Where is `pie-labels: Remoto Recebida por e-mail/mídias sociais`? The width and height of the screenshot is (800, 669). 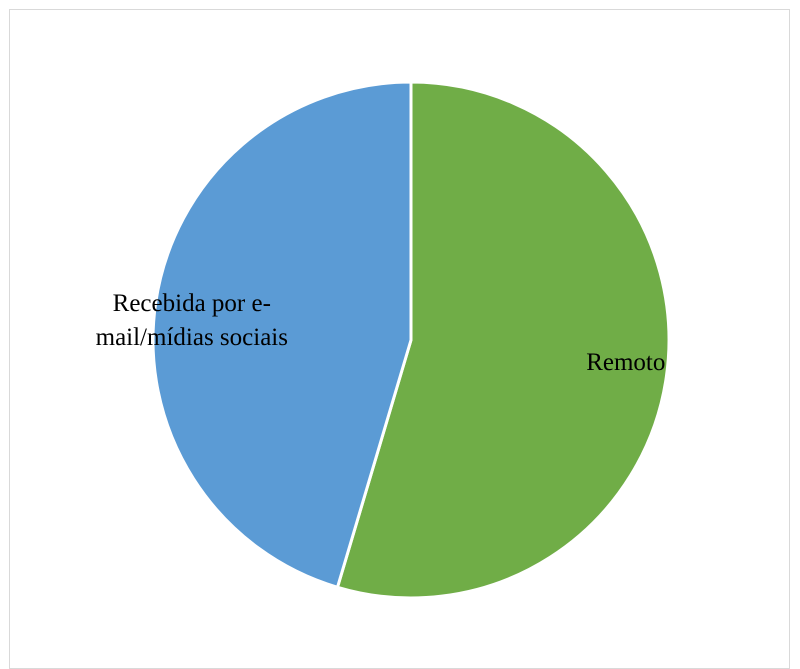 pie-labels: Remoto Recebida por e-mail/mídias sociais is located at coordinates (381, 333).